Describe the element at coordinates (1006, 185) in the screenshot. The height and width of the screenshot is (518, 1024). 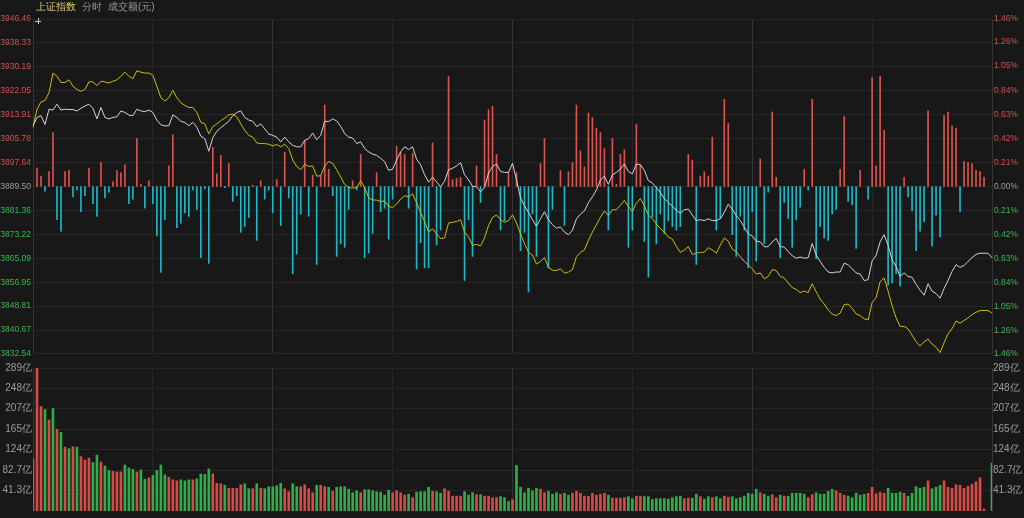
I see `y2-tick-label: 0.00%` at that location.